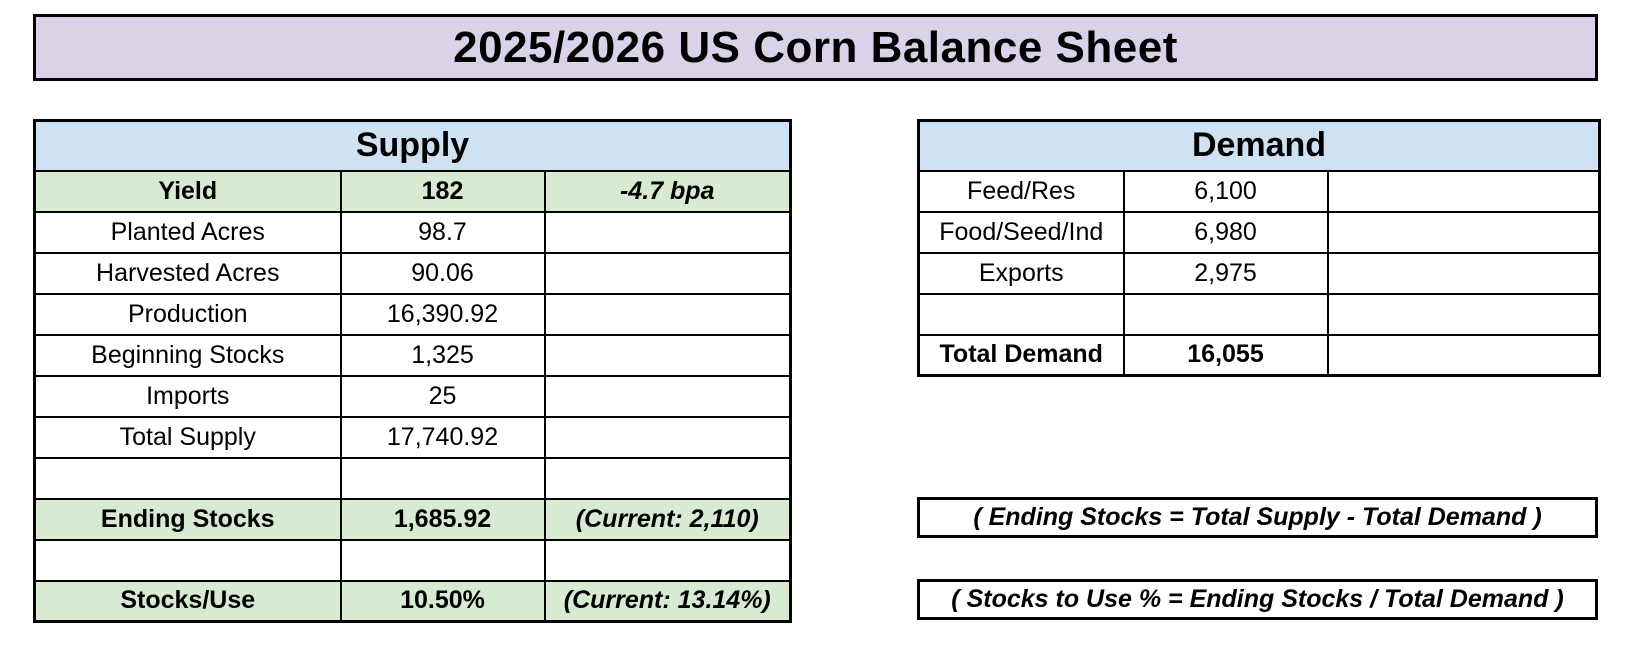 The image size is (1626, 664). Describe the element at coordinates (187, 601) in the screenshot. I see `label-cell: Stocks/Use` at that location.